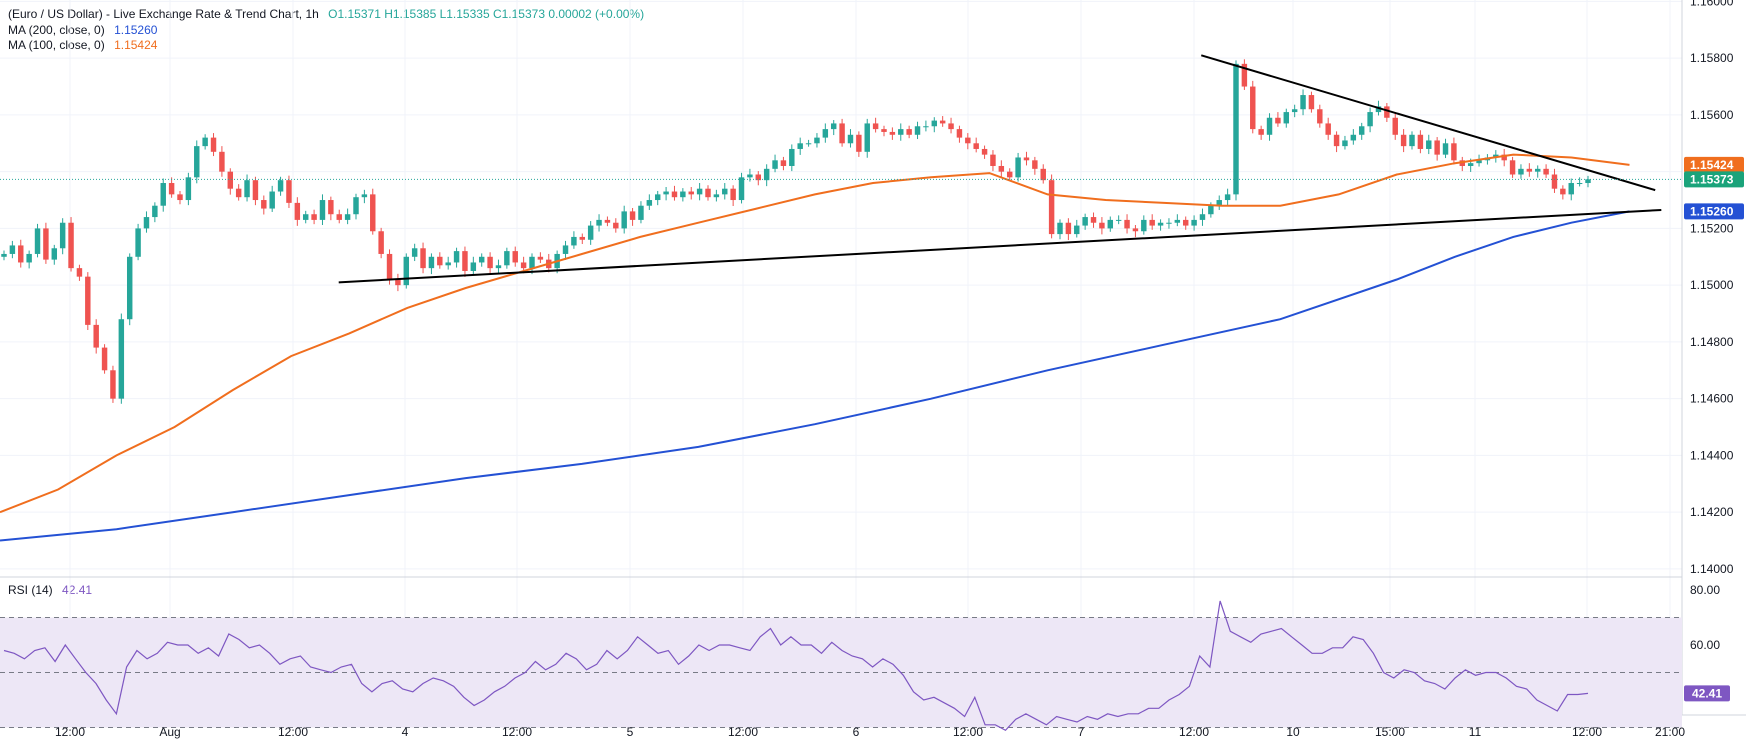 The width and height of the screenshot is (1746, 748). What do you see at coordinates (1712, 512) in the screenshot?
I see `price-tick-label: 1.14200` at bounding box center [1712, 512].